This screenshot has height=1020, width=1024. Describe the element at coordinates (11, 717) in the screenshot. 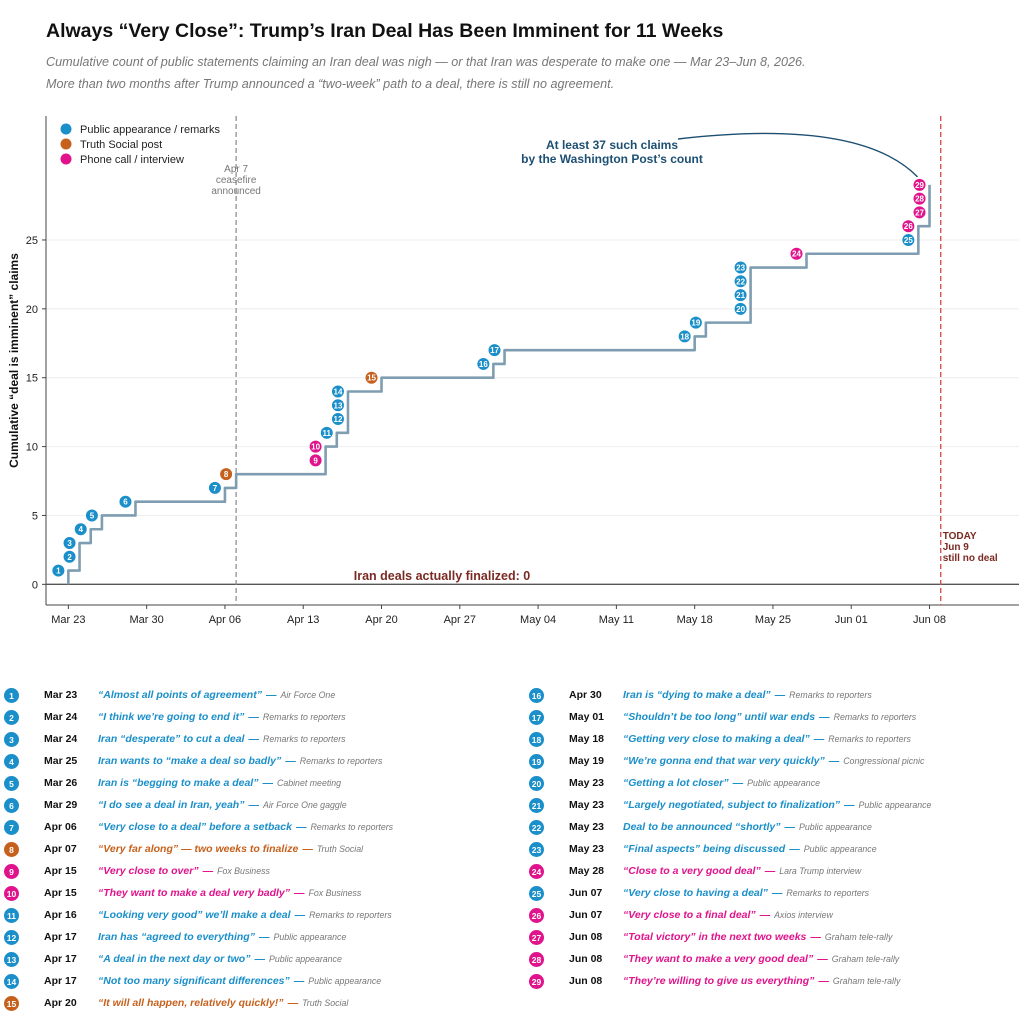

I see `claim-list-number: 2` at that location.